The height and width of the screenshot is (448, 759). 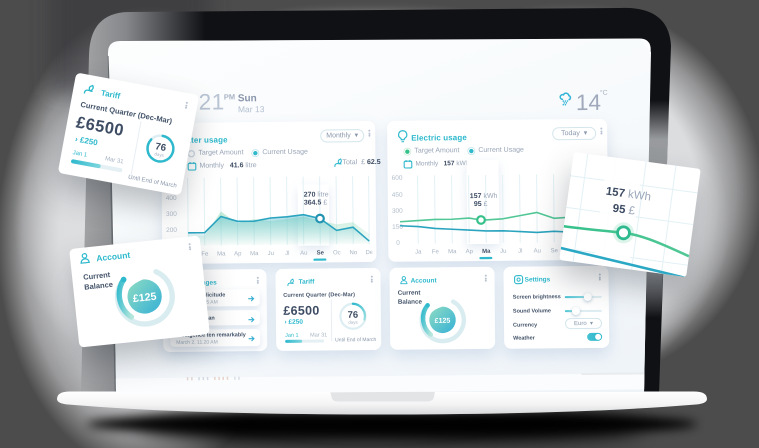 I want to click on svg-text: 450, so click(x=397, y=195).